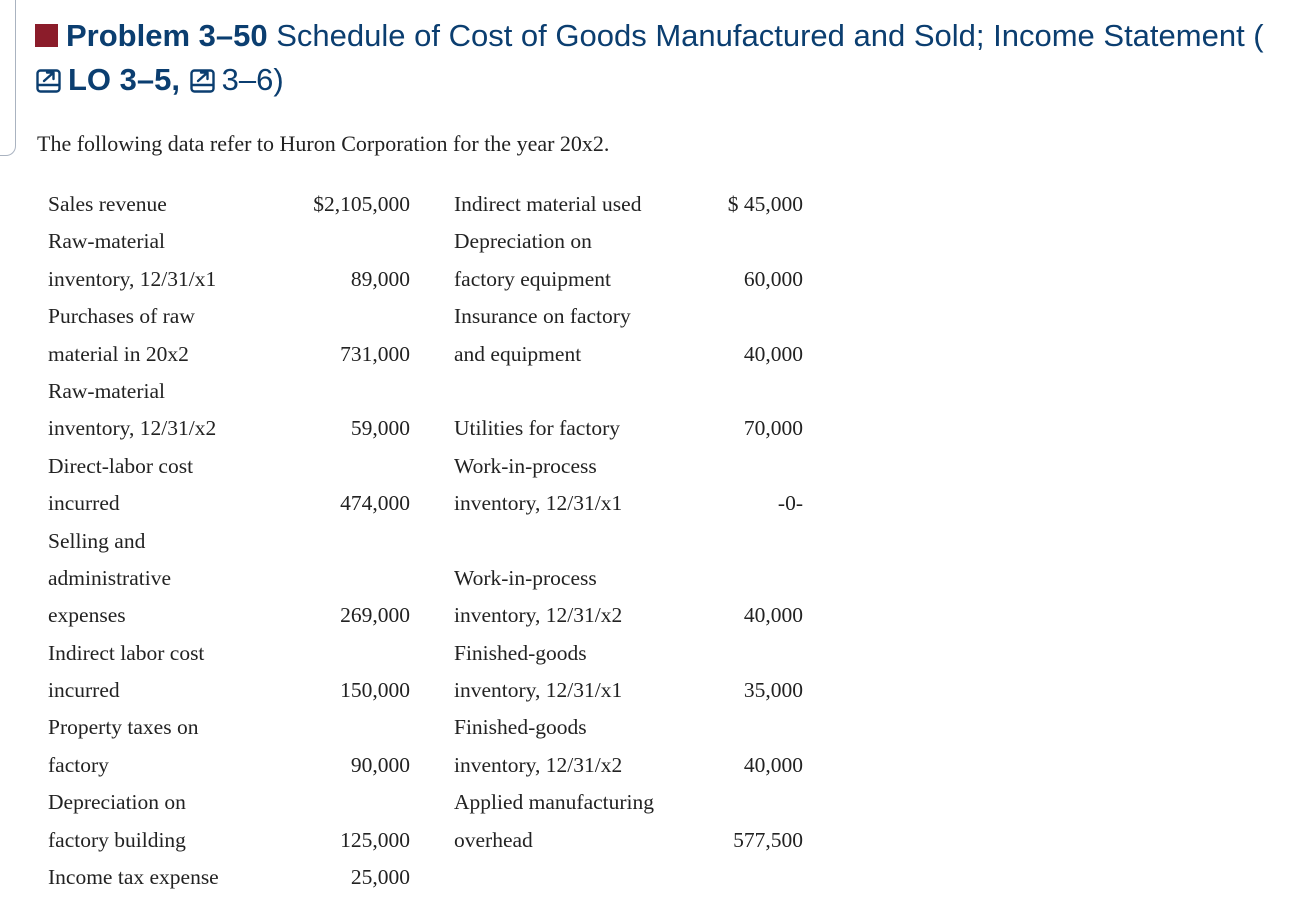 The height and width of the screenshot is (914, 1316). Describe the element at coordinates (773, 428) in the screenshot. I see `right-value: 70,000` at that location.